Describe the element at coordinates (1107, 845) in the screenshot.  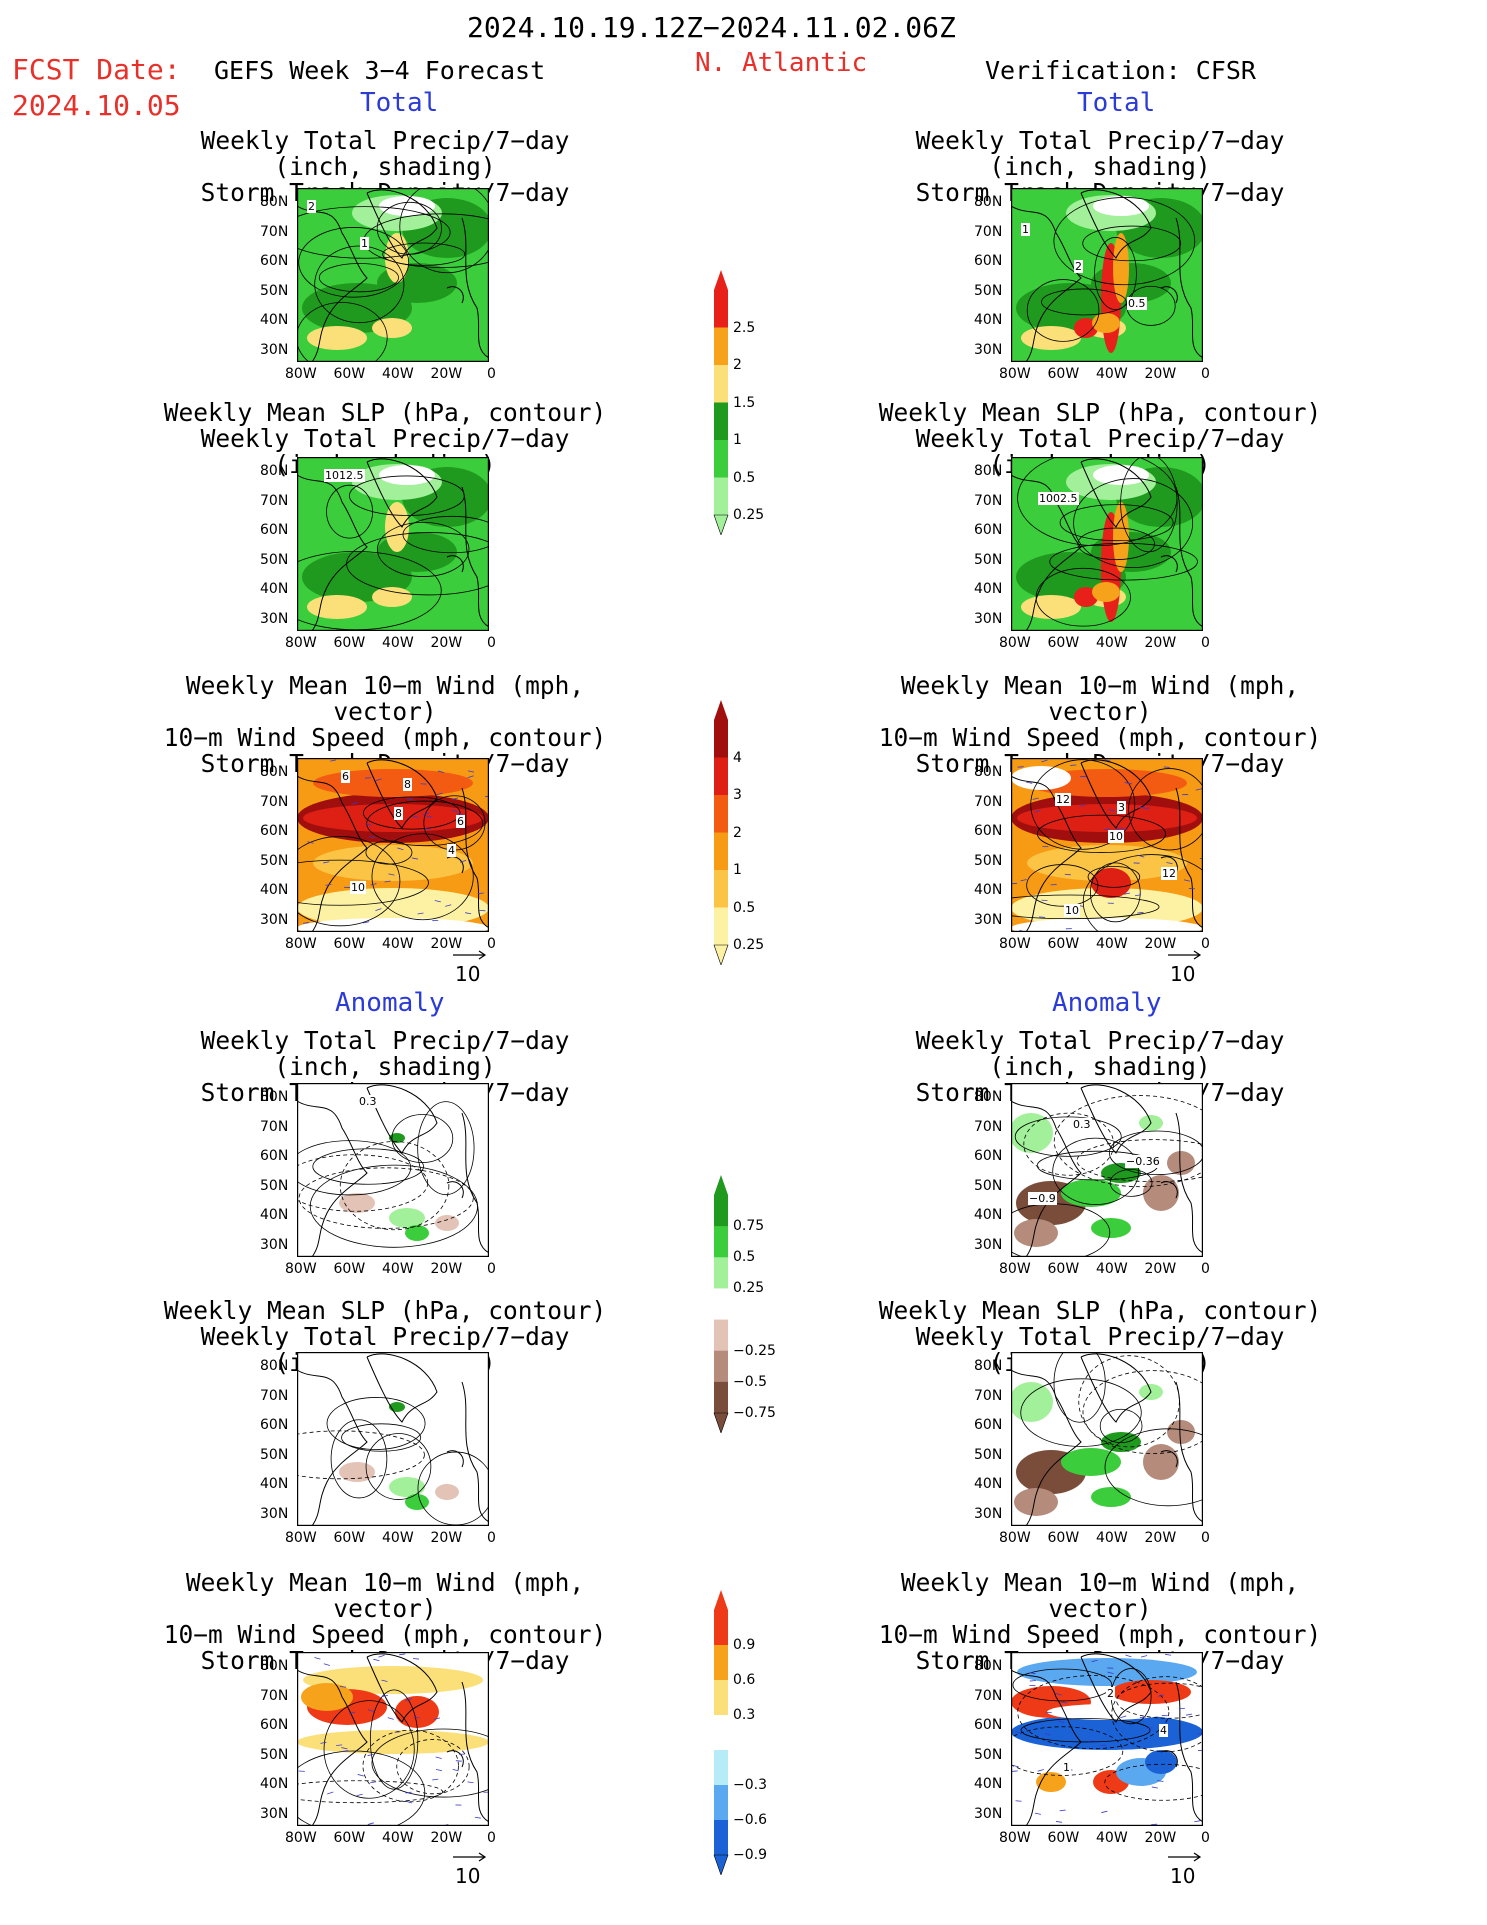
I see `coastline` at that location.